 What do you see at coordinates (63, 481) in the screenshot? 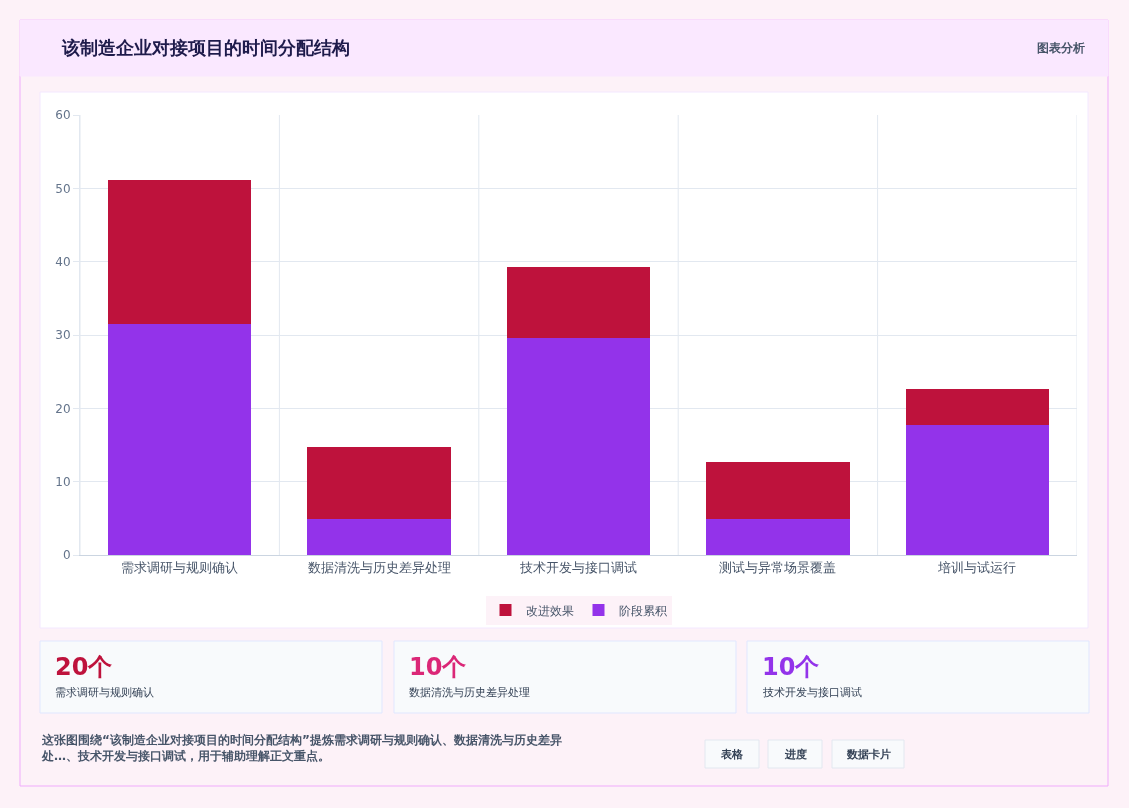
I see `y-tick-label: 10` at bounding box center [63, 481].